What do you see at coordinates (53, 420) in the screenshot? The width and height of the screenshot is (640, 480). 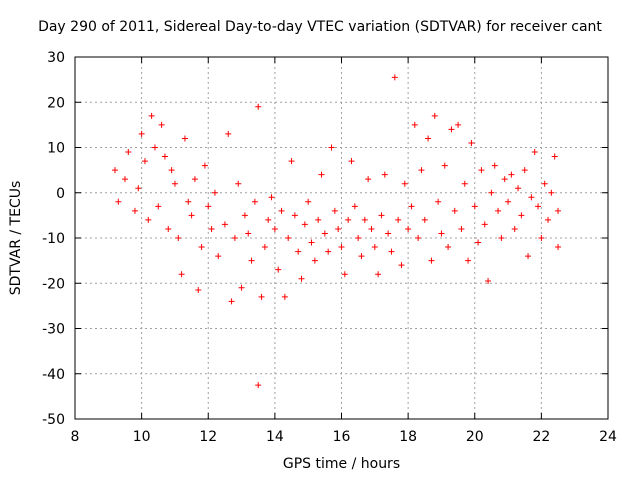 I see `y-tick-label: -50` at bounding box center [53, 420].